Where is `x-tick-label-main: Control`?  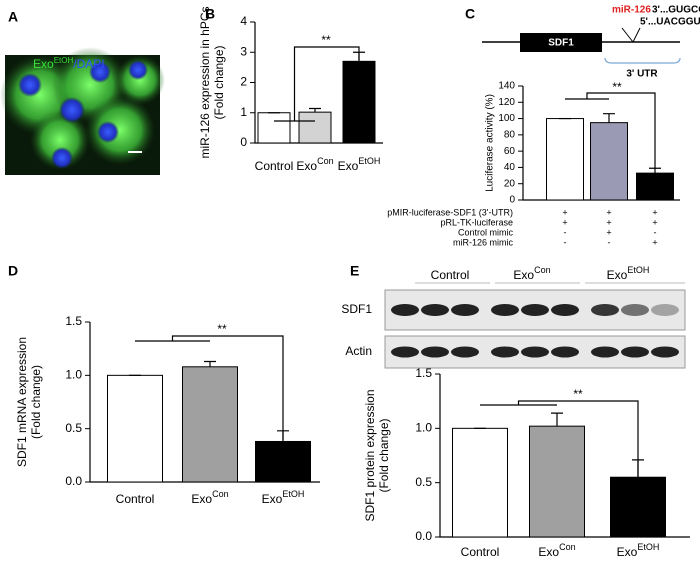
x-tick-label-main: Control is located at coordinates (480, 552).